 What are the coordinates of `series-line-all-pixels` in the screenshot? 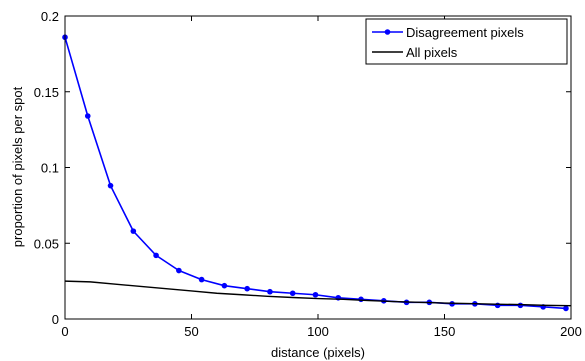 It's located at (318, 293).